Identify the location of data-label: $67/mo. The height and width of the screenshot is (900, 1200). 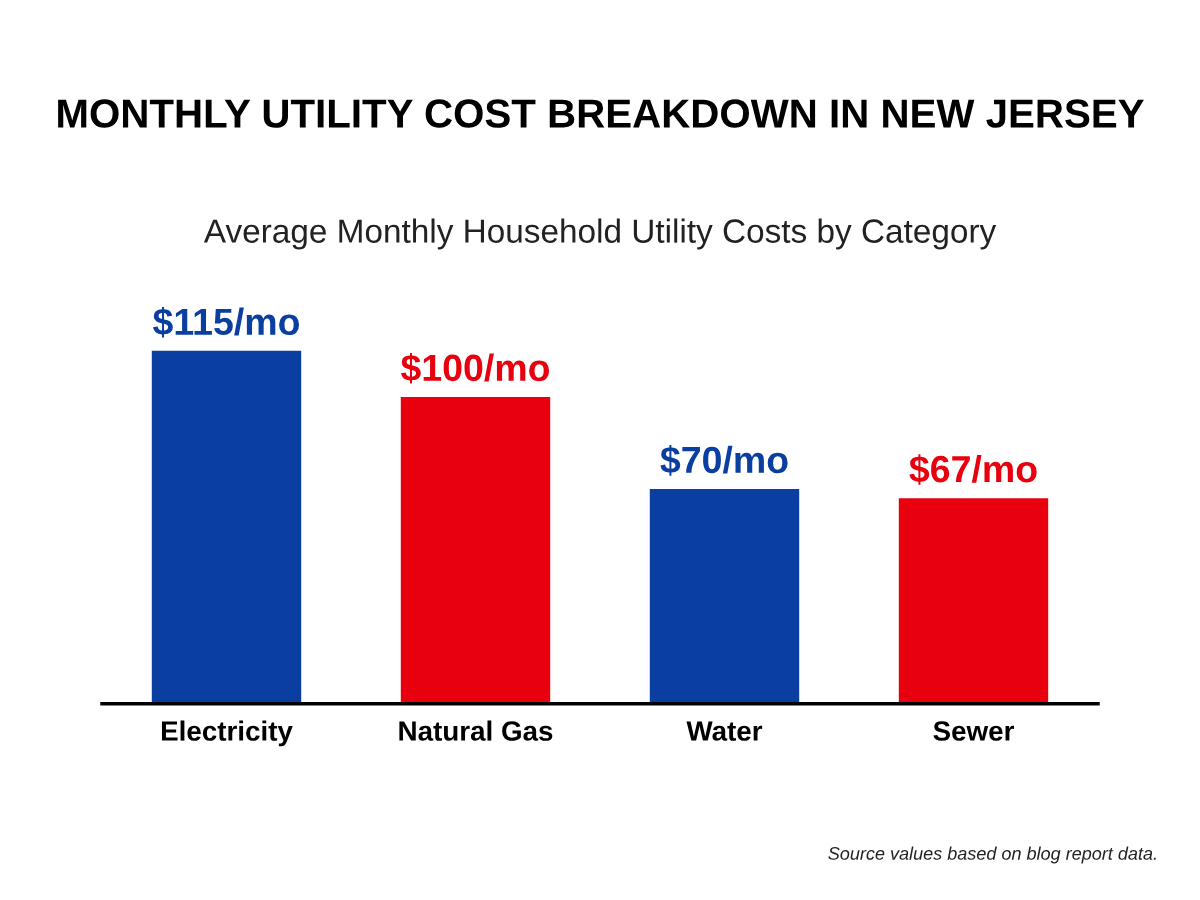
(973, 469).